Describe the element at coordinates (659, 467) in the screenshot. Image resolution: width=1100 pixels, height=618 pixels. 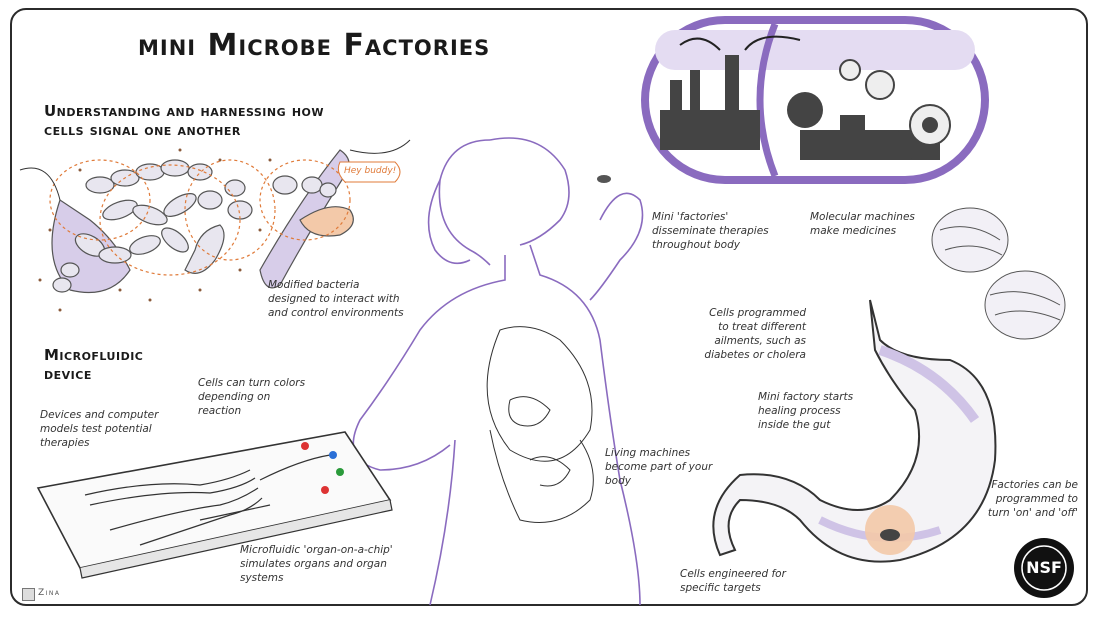
I see `note-living-machines: Living machines become part of your body` at that location.